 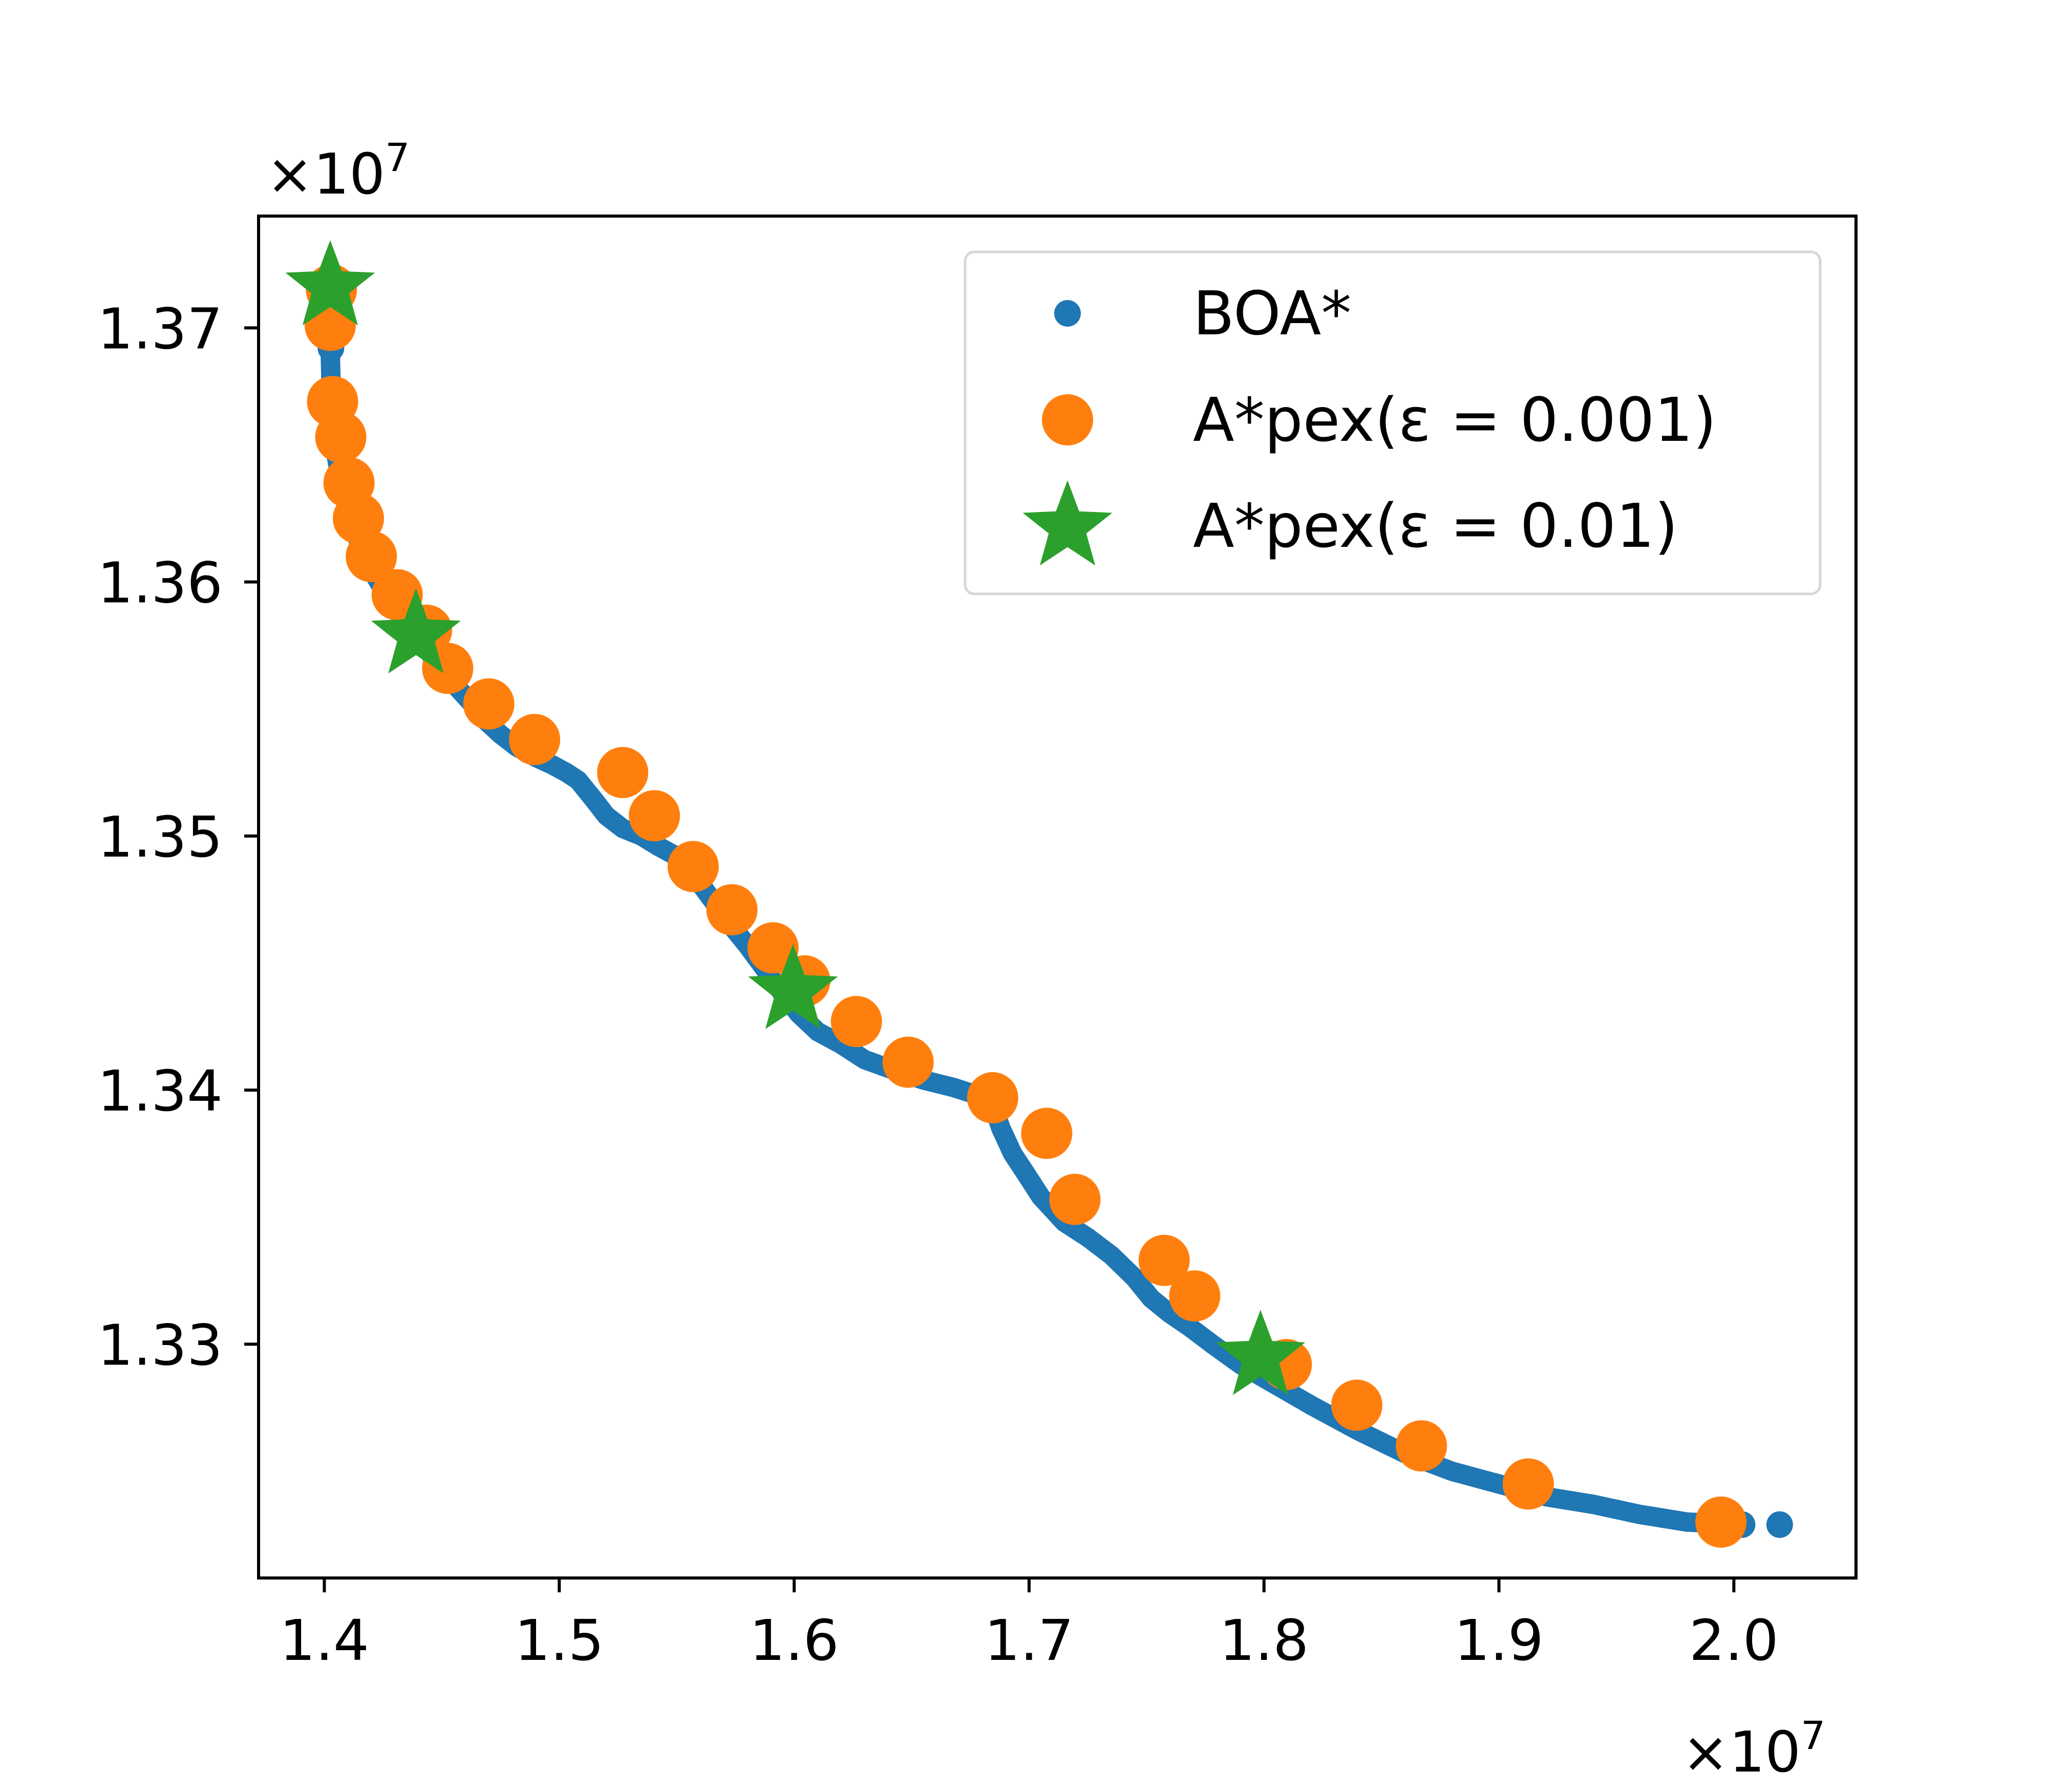 I want to click on x-offset-label: ×10⁷, so click(x=1754, y=1749).